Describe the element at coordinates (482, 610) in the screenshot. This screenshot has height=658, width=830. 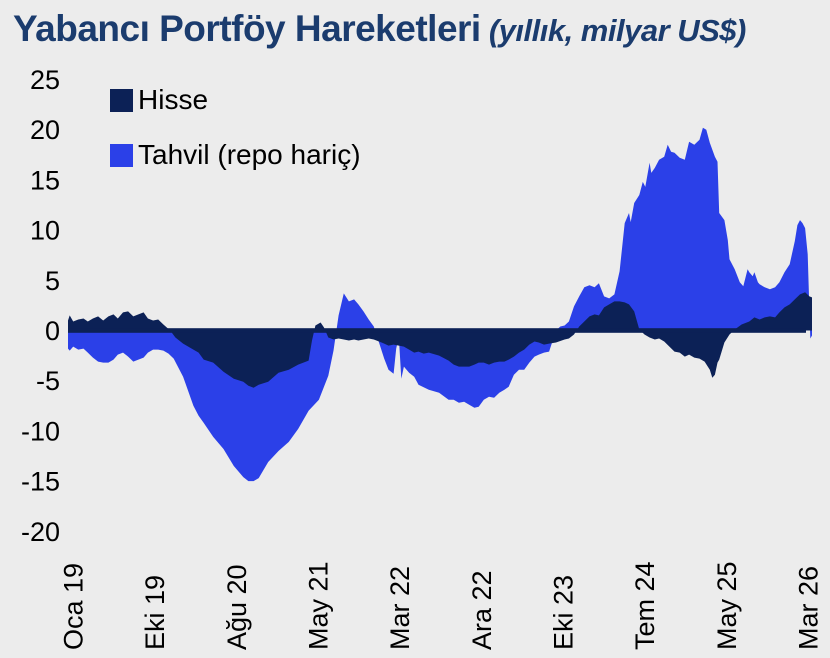
I see `x-tick-label: Ara 22` at that location.